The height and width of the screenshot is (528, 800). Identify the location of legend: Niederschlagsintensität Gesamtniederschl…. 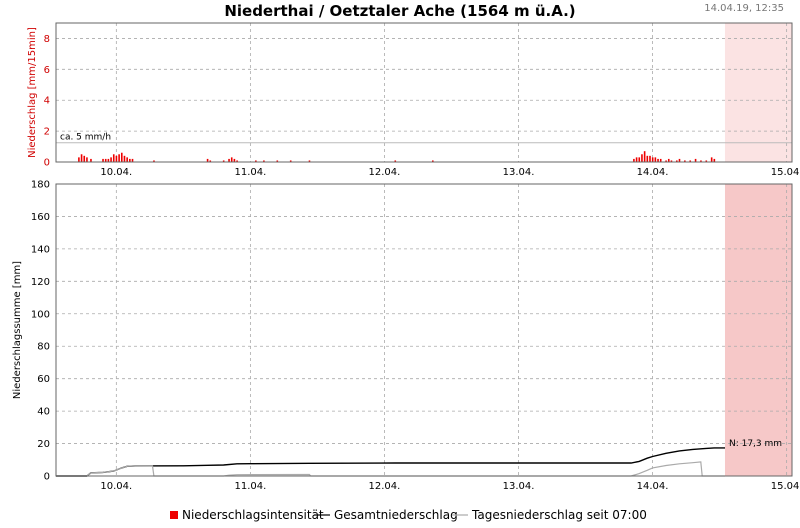
(408, 515).